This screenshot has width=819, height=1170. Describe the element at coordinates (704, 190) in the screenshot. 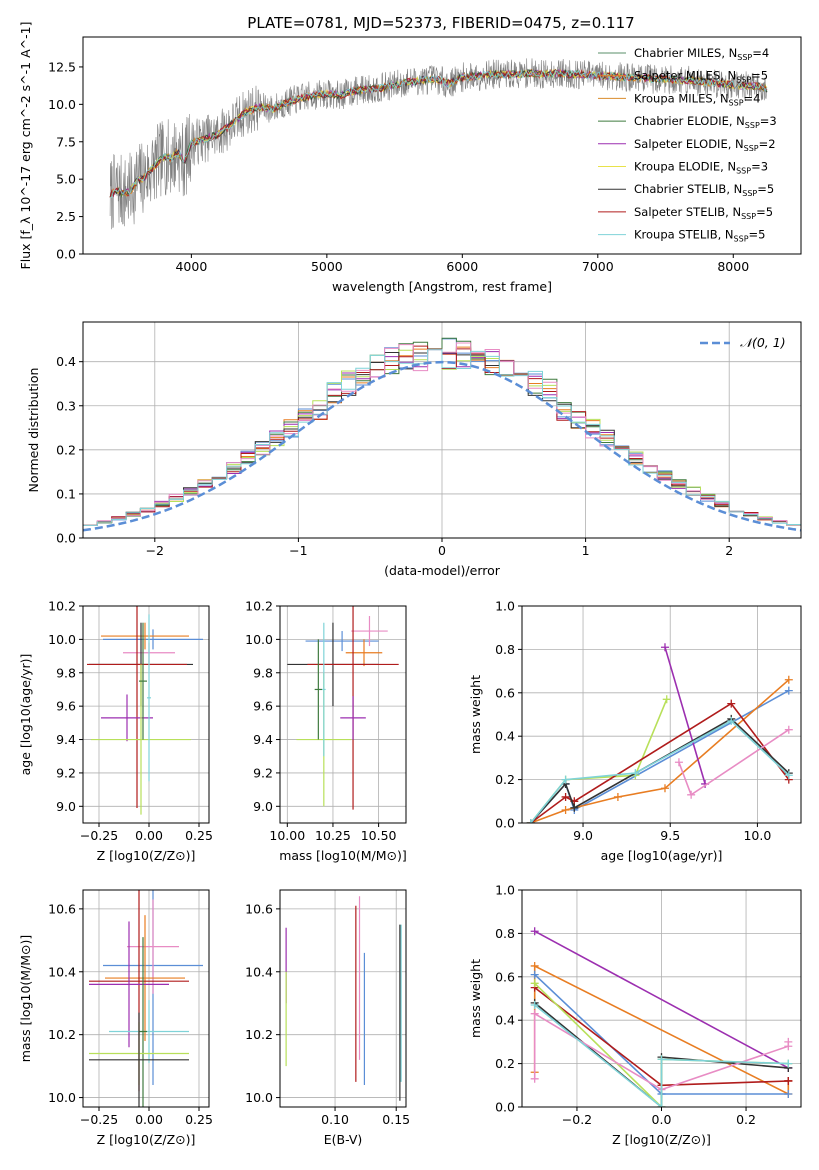

I see `legend-entry: Chabrier STELIB, NSSP=5` at that location.